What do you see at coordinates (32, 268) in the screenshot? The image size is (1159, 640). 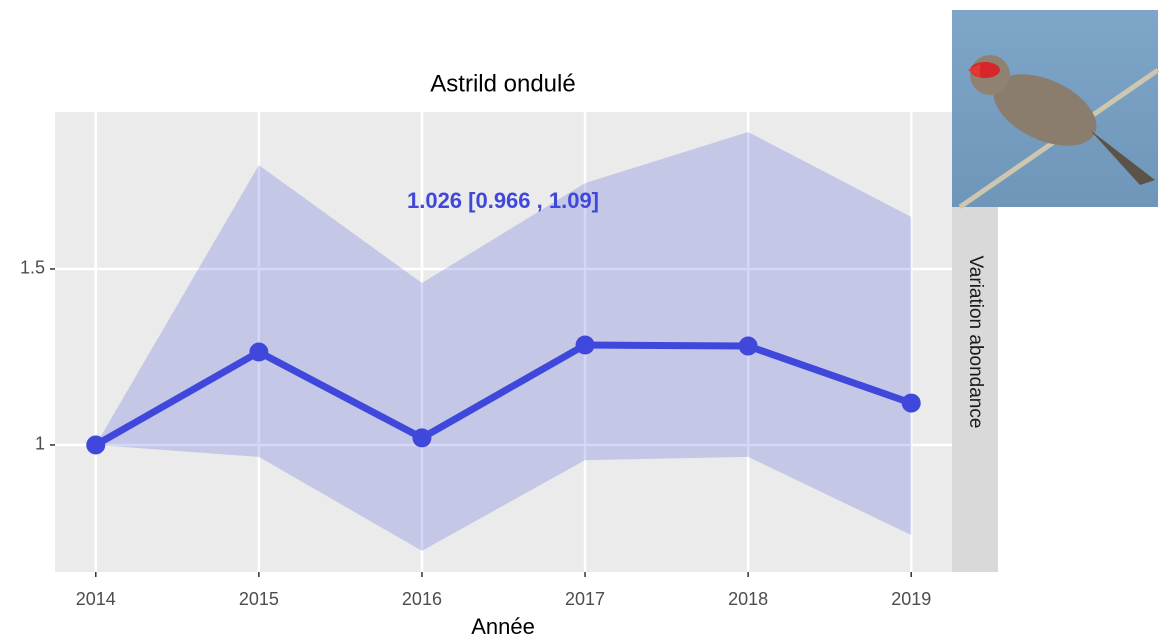 I see `y-tick-label: 1.5` at bounding box center [32, 268].